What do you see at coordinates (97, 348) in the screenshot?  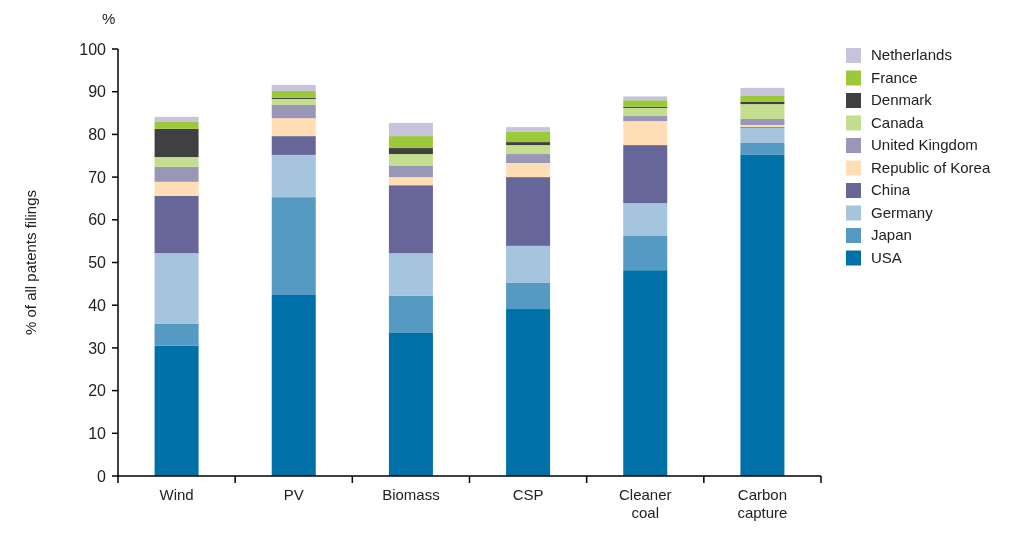 I see `y-tick-label: 30` at bounding box center [97, 348].